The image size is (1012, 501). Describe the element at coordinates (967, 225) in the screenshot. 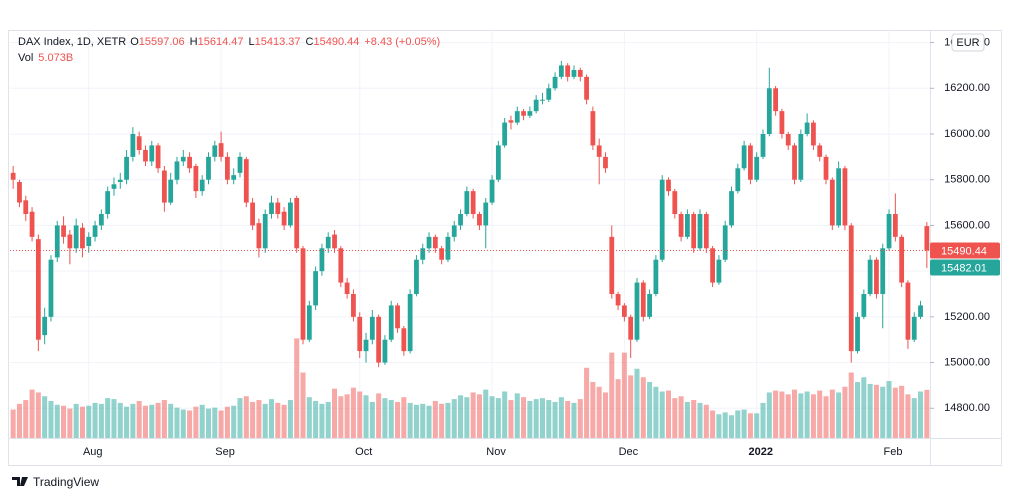

I see `y-tick-label: 15600.00` at that location.